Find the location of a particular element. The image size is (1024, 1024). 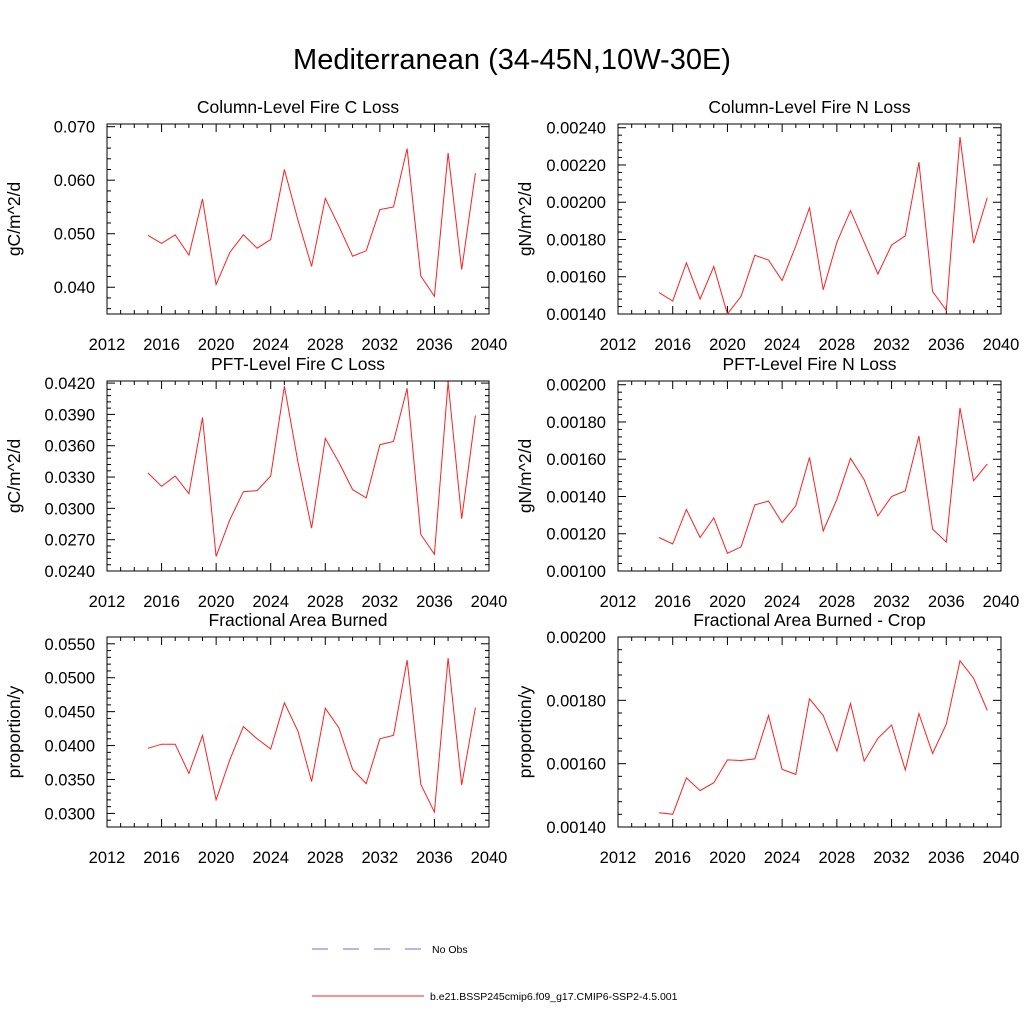

y-tick-label: 0.0390 is located at coordinates (70, 415).